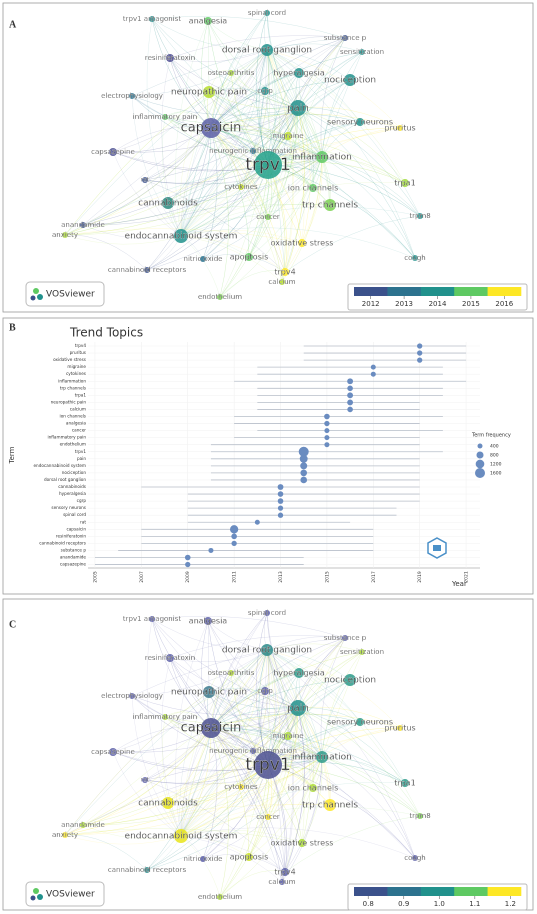 Image resolution: width=537 pixels, height=914 pixels. Describe the element at coordinates (350, 81) in the screenshot. I see `node-label: nociception` at that location.